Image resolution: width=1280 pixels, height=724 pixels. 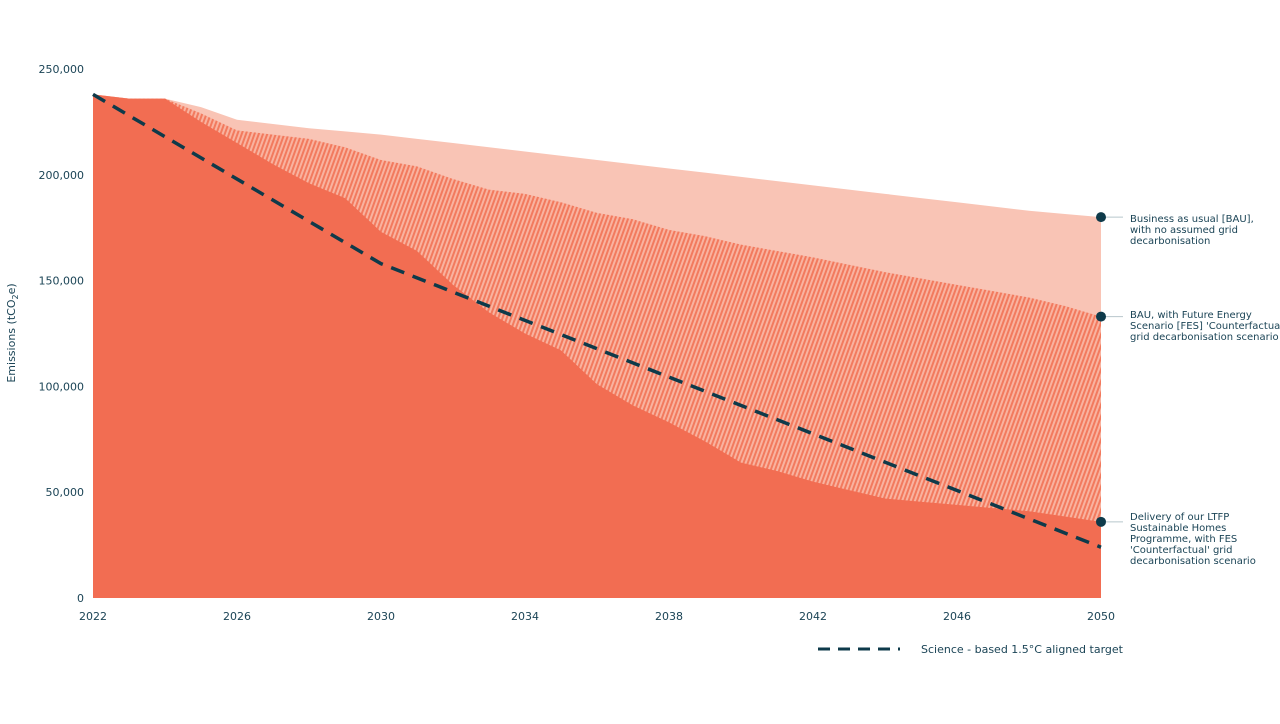 I want to click on x-tick-label: 2046, so click(x=957, y=616).